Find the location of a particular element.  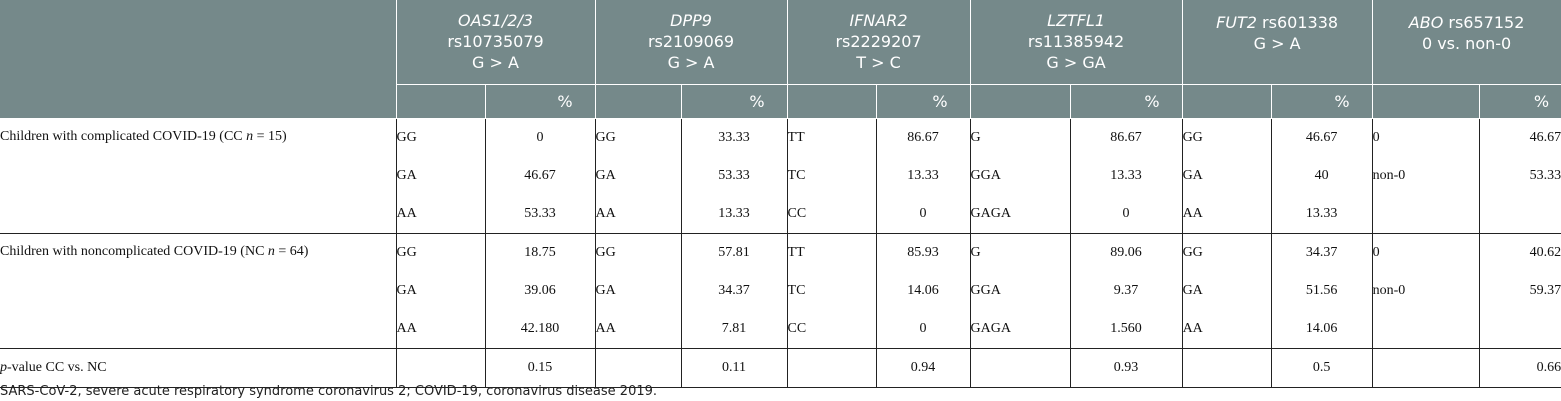

pvalue-cell: 0.66 is located at coordinates (1520, 367).